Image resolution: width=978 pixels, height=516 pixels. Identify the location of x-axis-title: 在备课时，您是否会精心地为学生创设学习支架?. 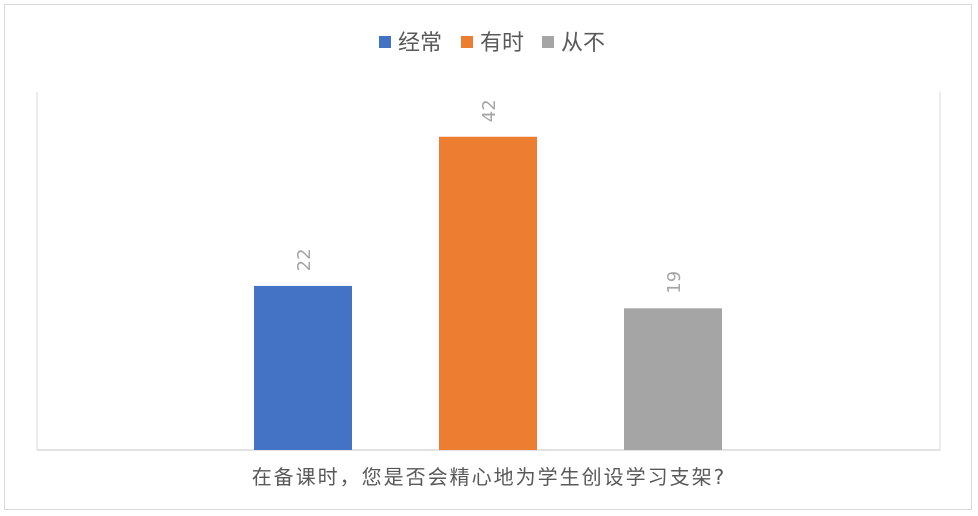
(489, 477).